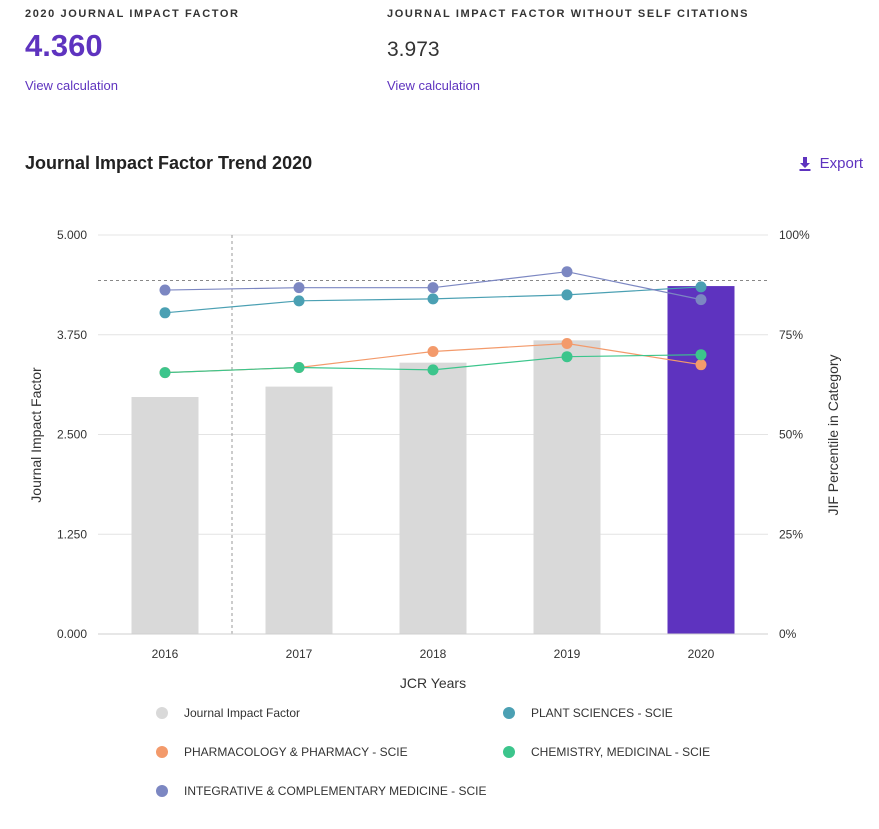  Describe the element at coordinates (794, 235) in the screenshot. I see `y2-tick-label: 100%` at that location.